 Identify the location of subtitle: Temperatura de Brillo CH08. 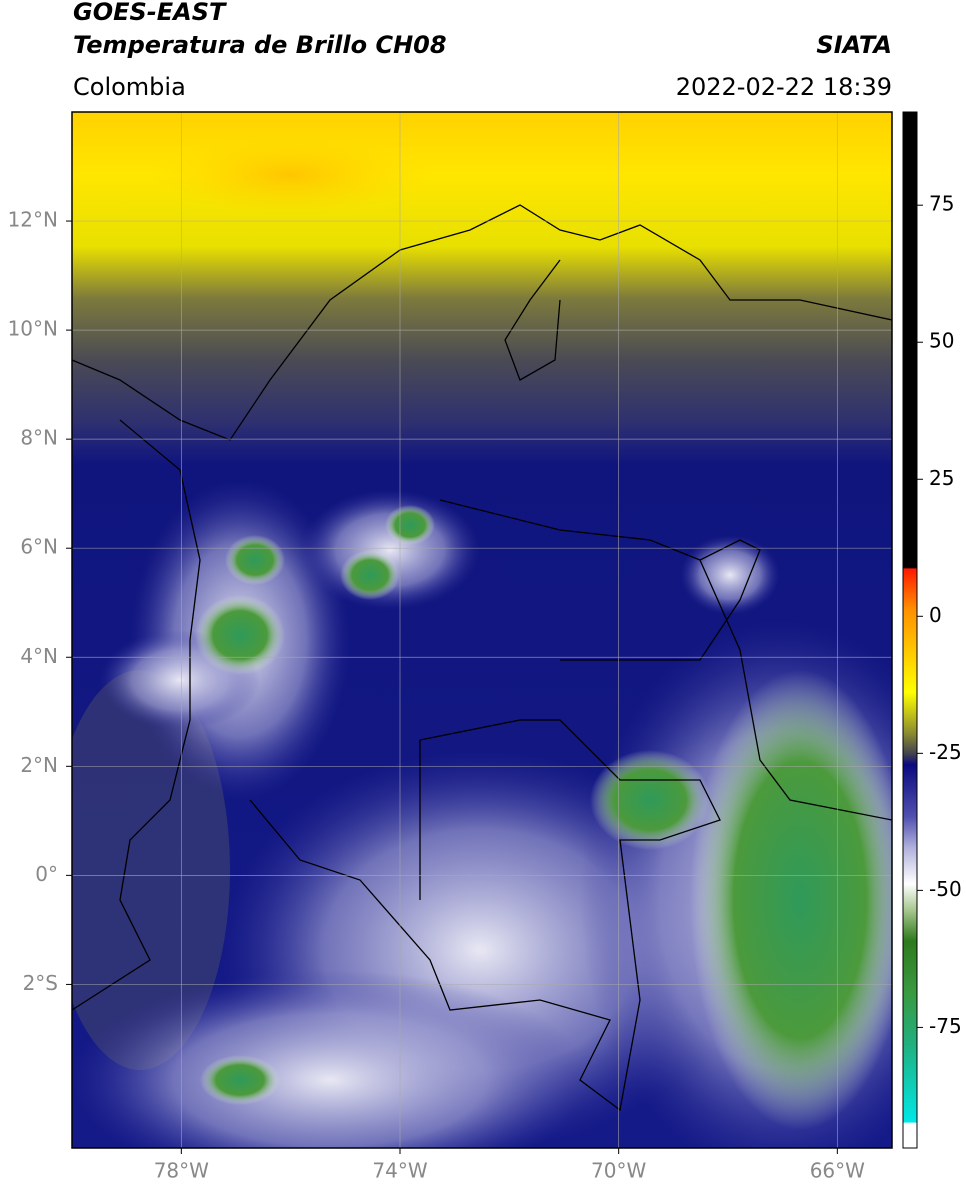
(260, 45).